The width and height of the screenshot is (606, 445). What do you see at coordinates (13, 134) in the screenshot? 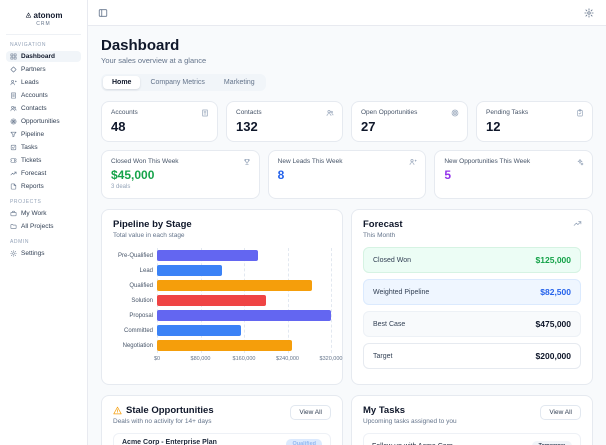
I see `funnel-icon` at bounding box center [13, 134].